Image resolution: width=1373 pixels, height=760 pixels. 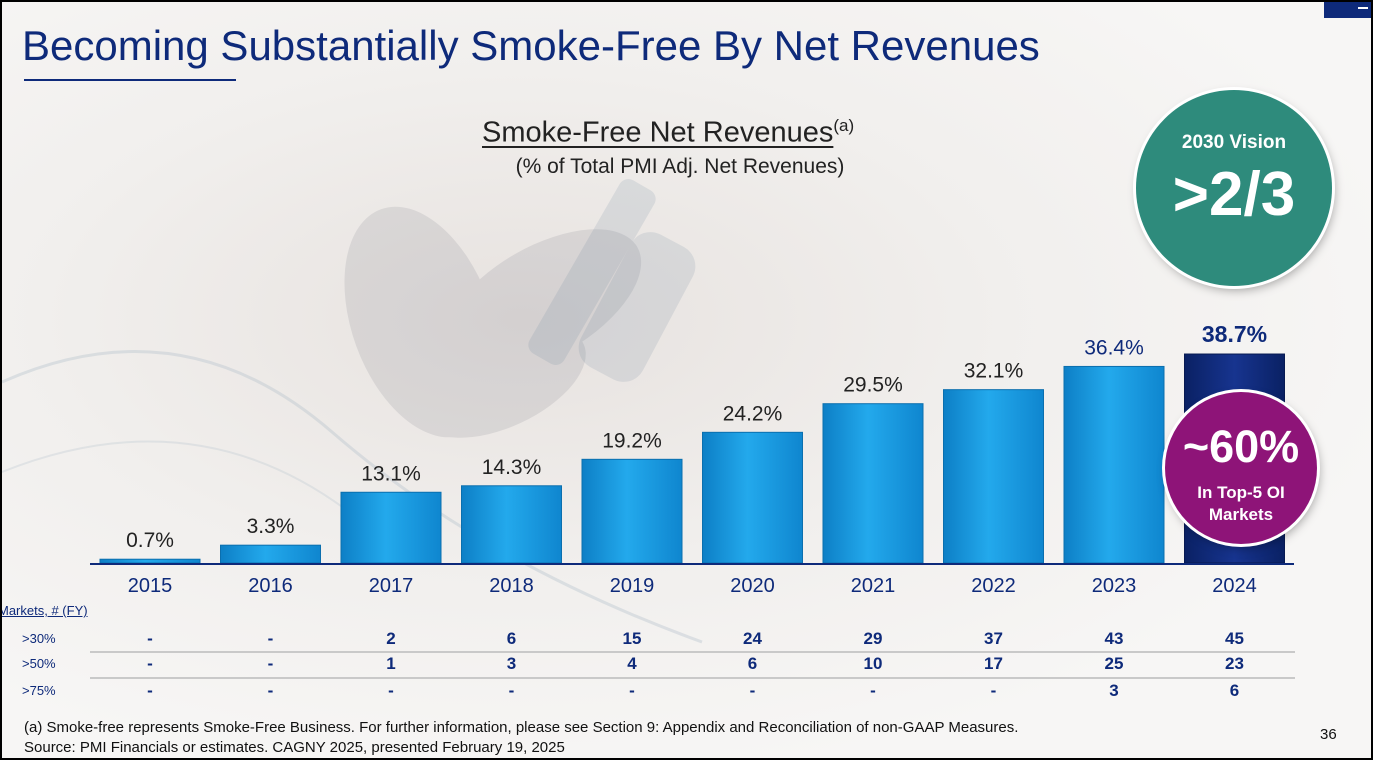 I want to click on bar-2021, so click(x=873, y=483).